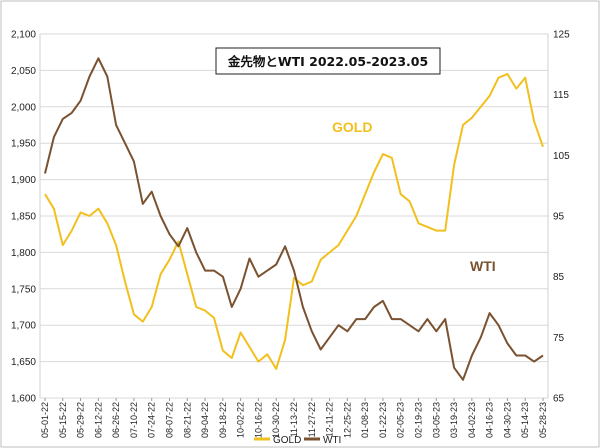 This screenshot has height=448, width=600. I want to click on y-left-tick-label: 1,750, so click(23, 289).